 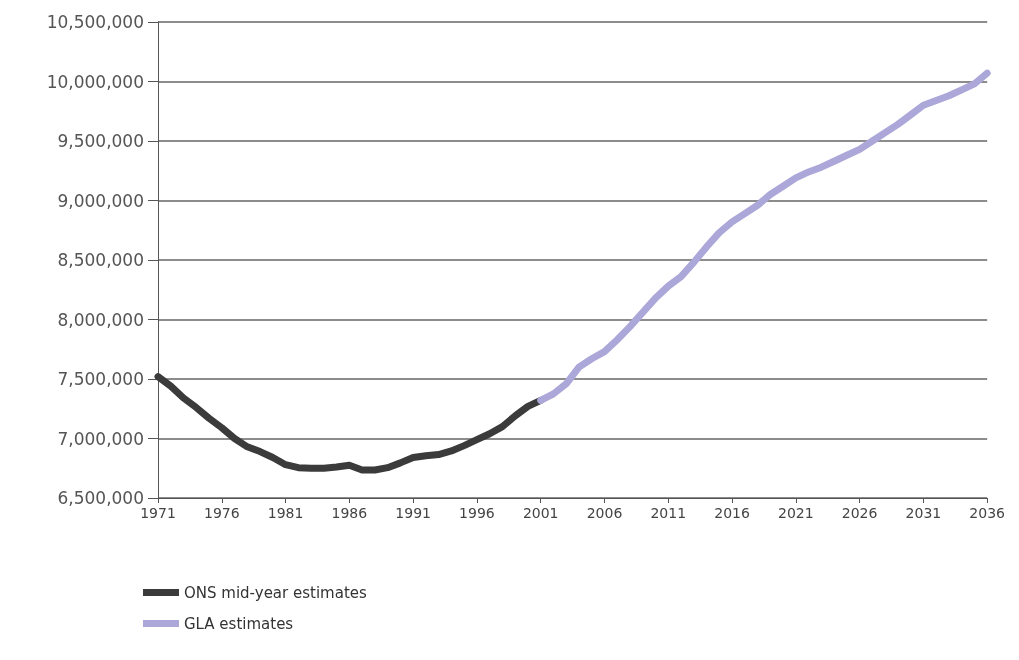 What do you see at coordinates (859, 513) in the screenshot?
I see `x-tick-label: 2026` at bounding box center [859, 513].